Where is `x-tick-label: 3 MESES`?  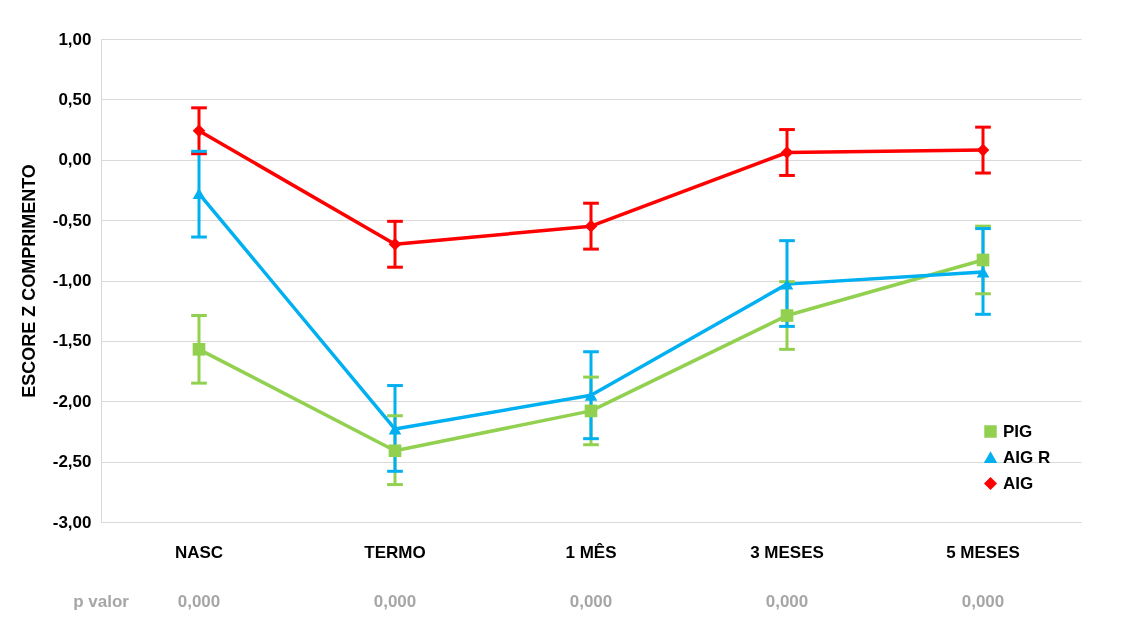
x-tick-label: 3 MESES is located at coordinates (787, 552).